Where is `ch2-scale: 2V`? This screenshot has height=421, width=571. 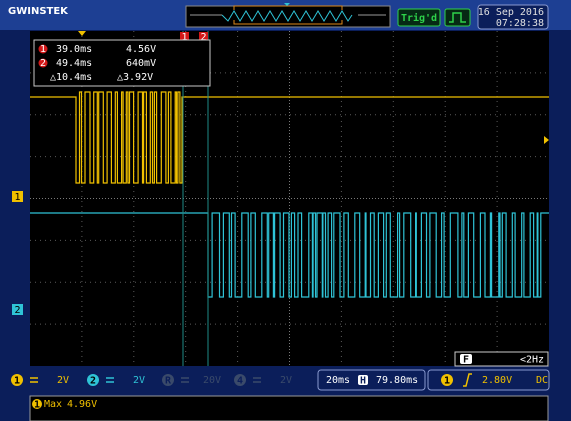 ch2-scale: 2V is located at coordinates (139, 380).